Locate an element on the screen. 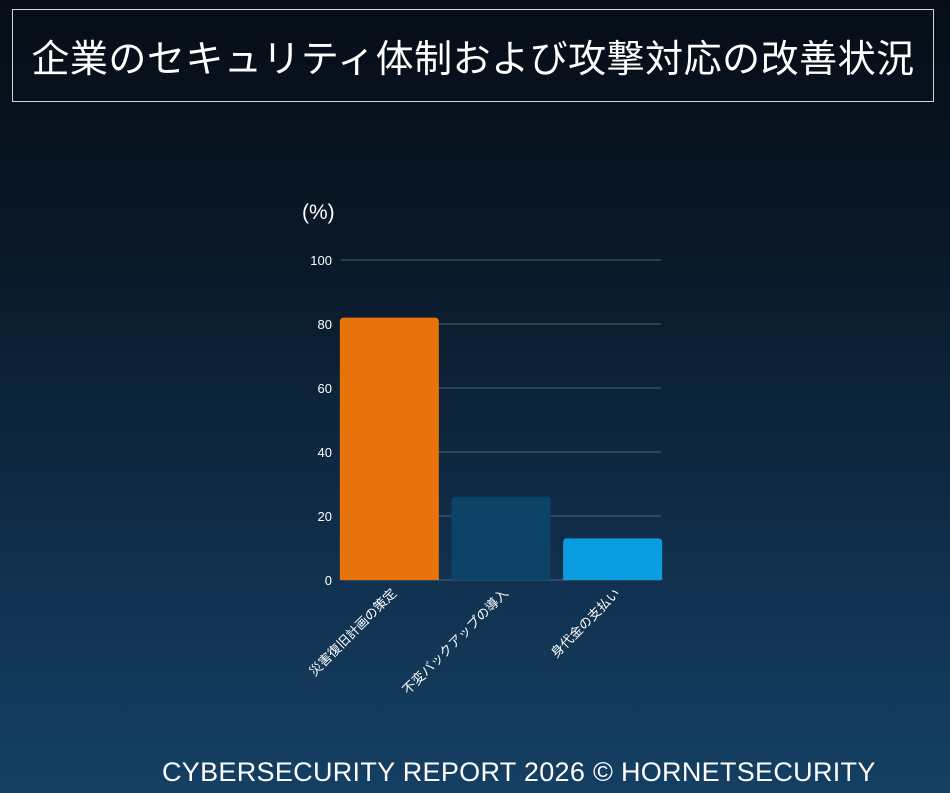 Image resolution: width=950 pixels, height=793 pixels. y-tick-label: 0 is located at coordinates (328, 580).